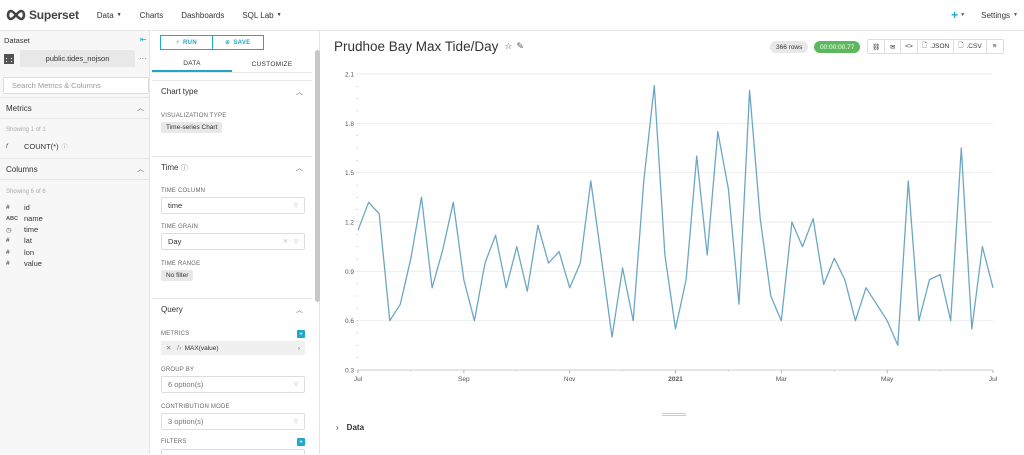 This screenshot has height=455, width=1024. I want to click on chart-type-title: Chart type, so click(179, 91).